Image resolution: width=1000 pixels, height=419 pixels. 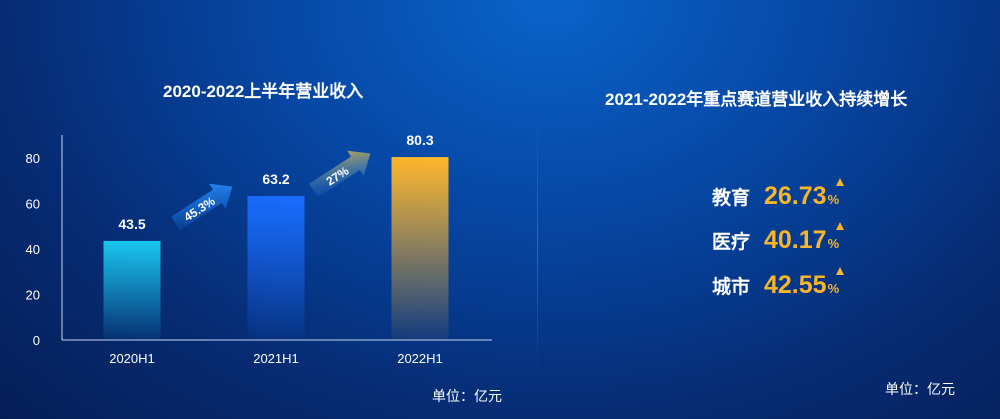 What do you see at coordinates (731, 242) in the screenshot?
I see `metric-label: 医疗` at bounding box center [731, 242].